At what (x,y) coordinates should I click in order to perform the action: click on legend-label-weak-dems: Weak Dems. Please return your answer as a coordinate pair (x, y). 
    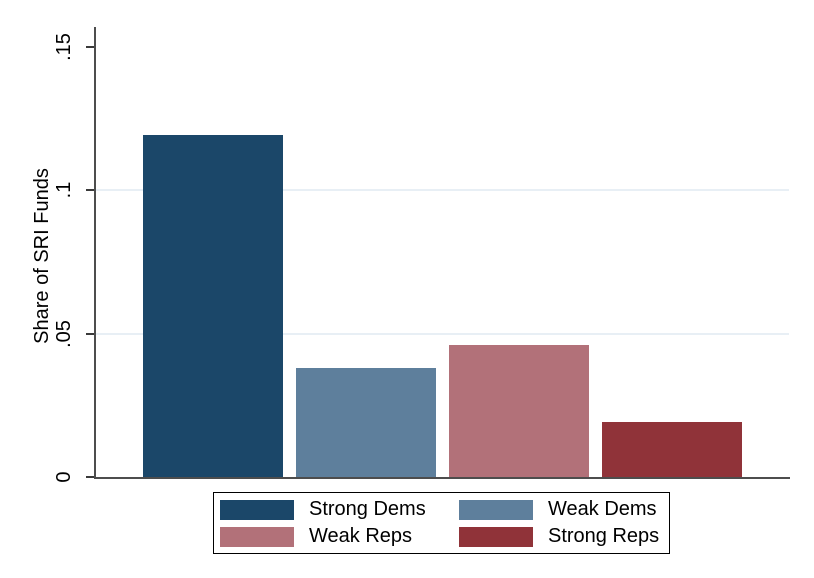
    Looking at the image, I should click on (602, 509).